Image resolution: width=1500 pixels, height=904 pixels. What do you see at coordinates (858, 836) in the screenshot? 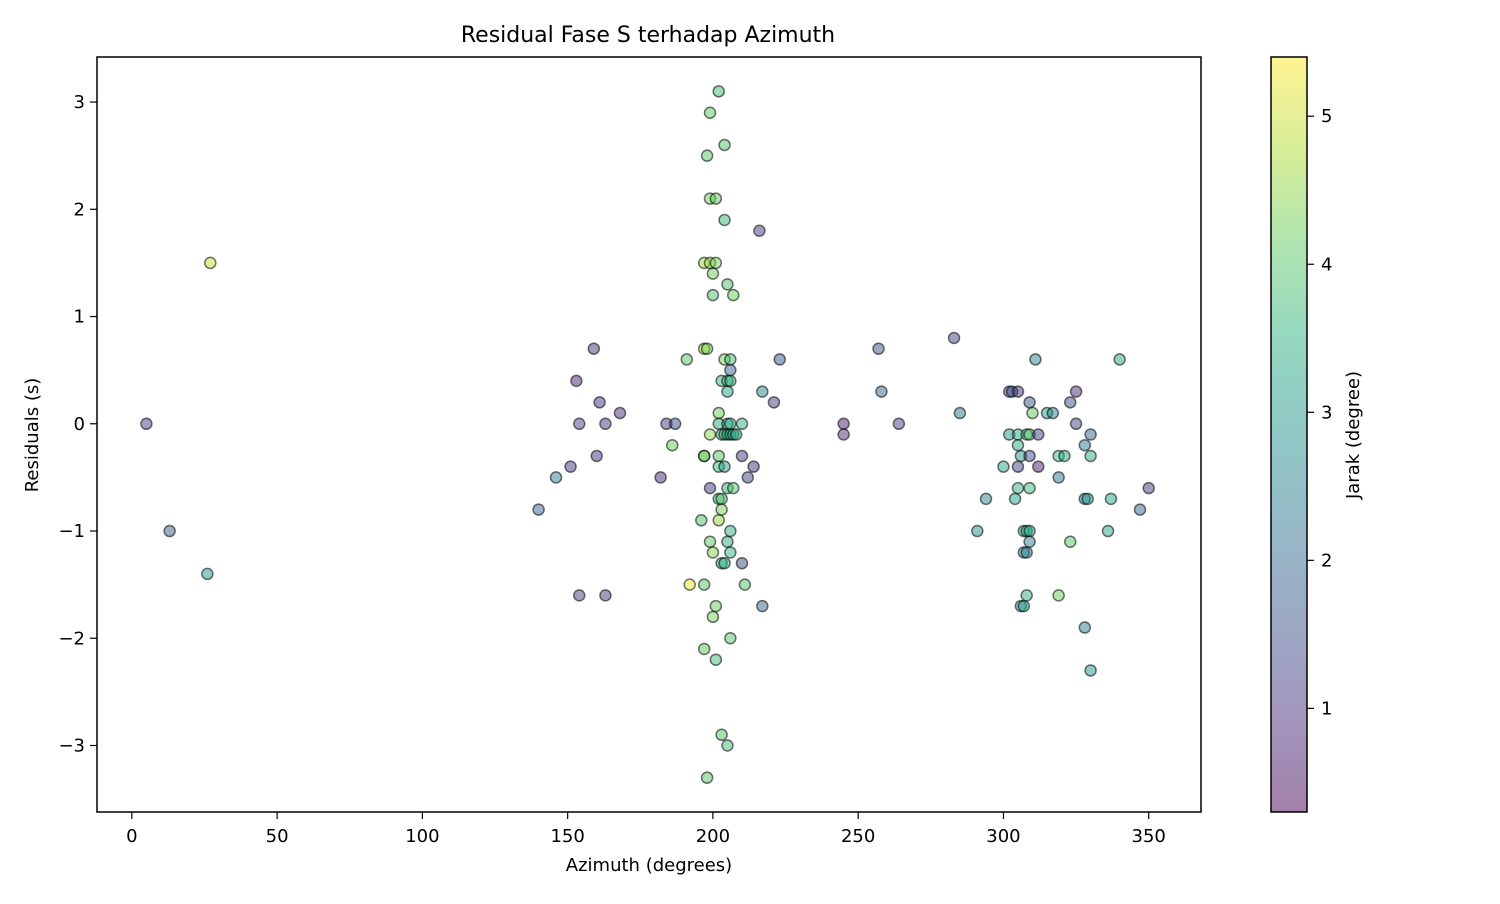
I see `x-tick-label: 250` at bounding box center [858, 836].